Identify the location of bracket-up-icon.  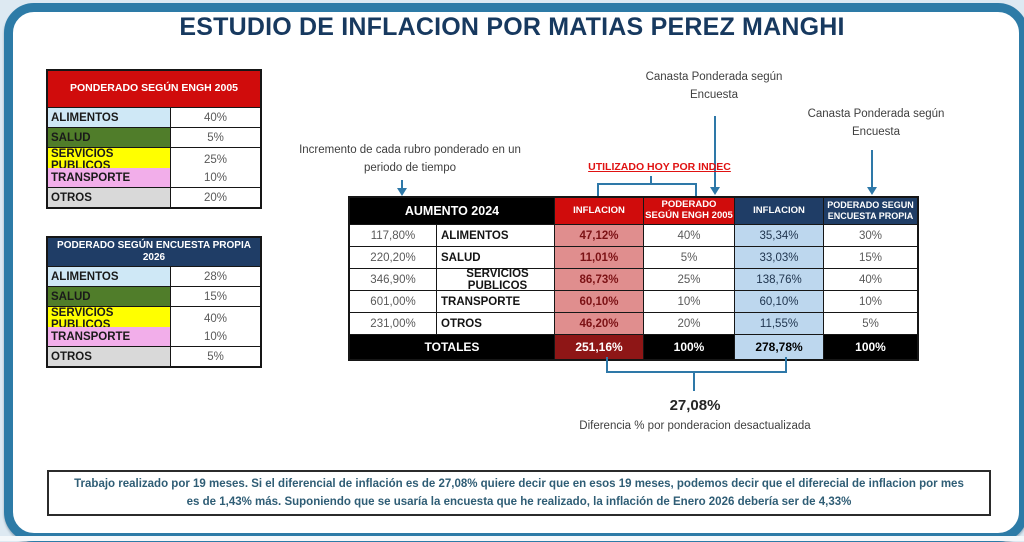
(696, 365).